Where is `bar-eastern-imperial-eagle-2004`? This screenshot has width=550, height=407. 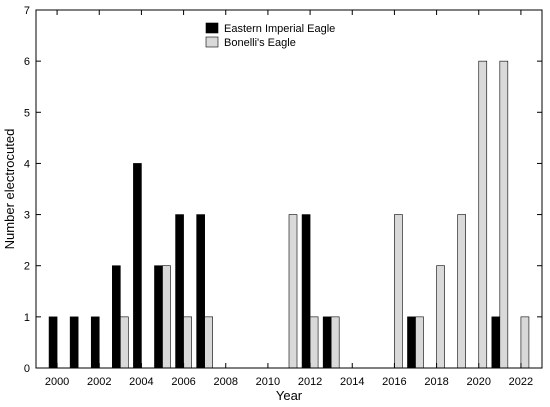
bar-eastern-imperial-eagle-2004 is located at coordinates (137, 266).